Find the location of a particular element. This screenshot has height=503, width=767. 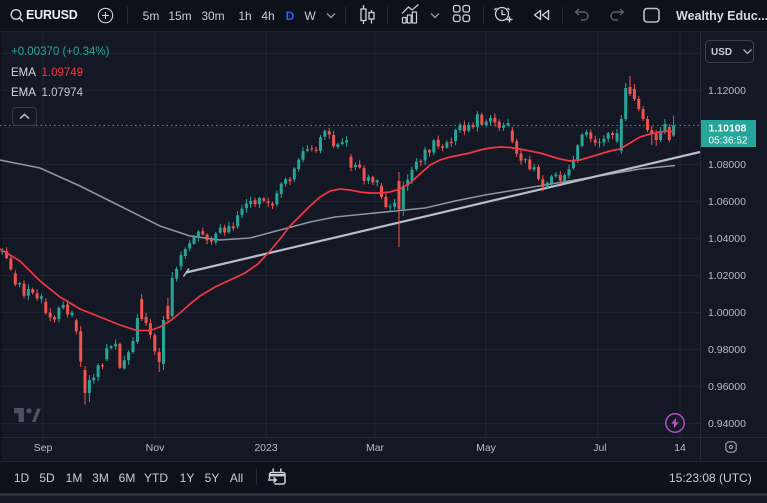

svg-text: 1.00000 is located at coordinates (727, 313).